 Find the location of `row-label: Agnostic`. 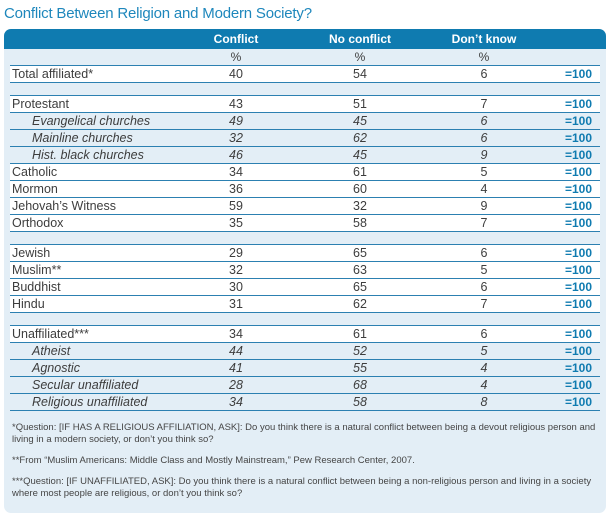

row-label: Agnostic is located at coordinates (93, 368).